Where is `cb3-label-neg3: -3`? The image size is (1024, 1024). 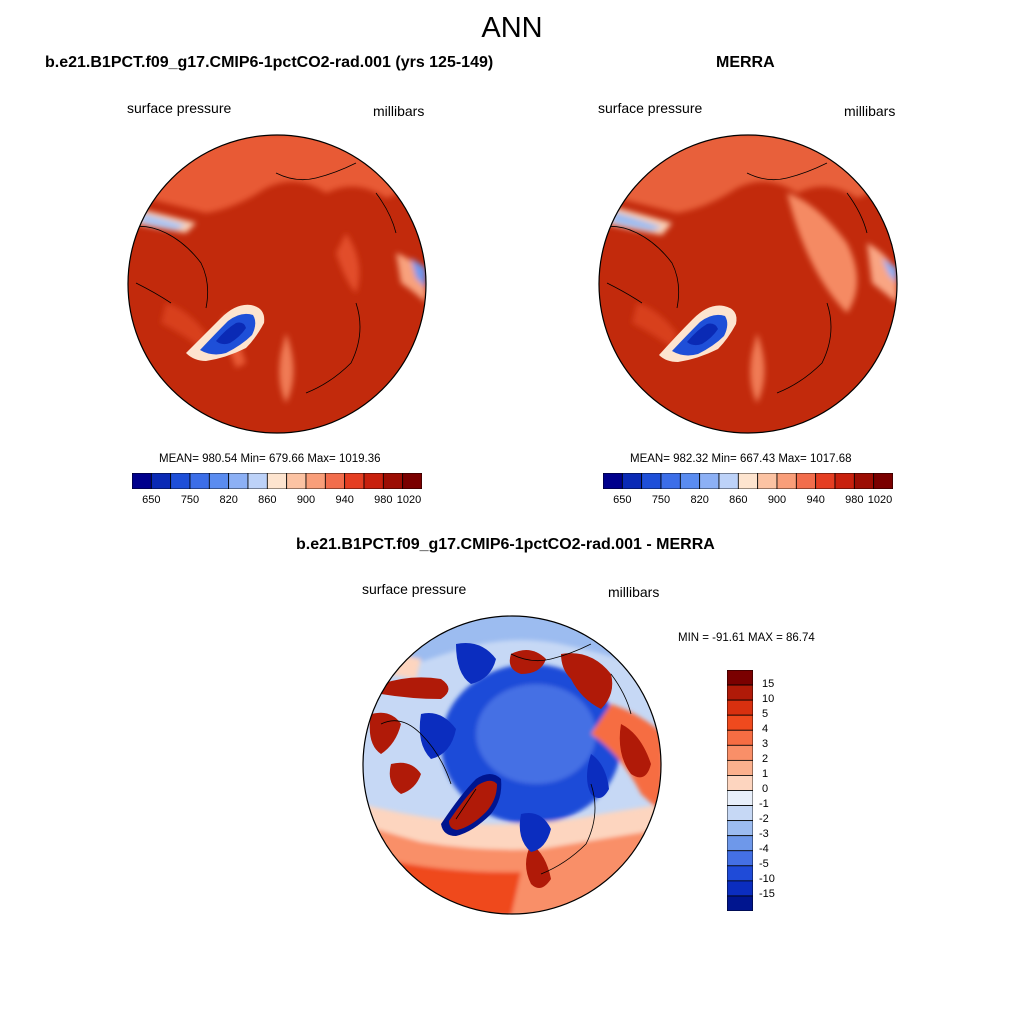 cb3-label-neg3: -3 is located at coordinates (764, 834).